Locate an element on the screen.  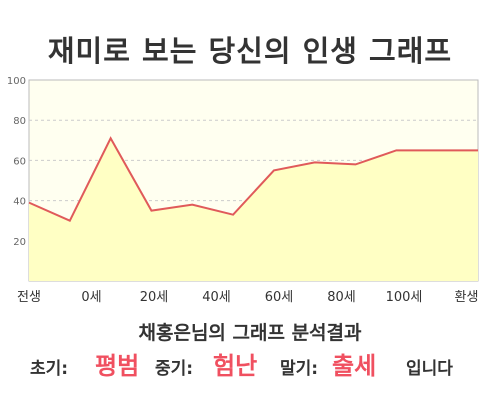
x-tick-0: 전생 is located at coordinates (29, 297).